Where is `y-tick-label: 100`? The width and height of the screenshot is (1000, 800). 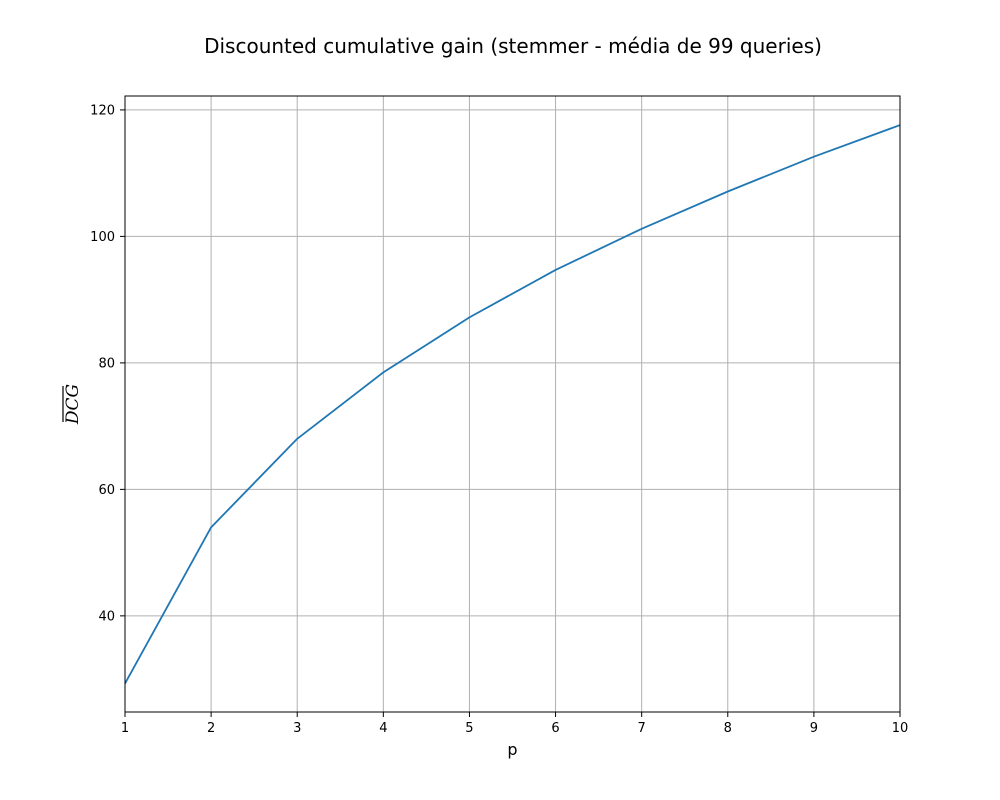
y-tick-label: 100 is located at coordinates (102, 237).